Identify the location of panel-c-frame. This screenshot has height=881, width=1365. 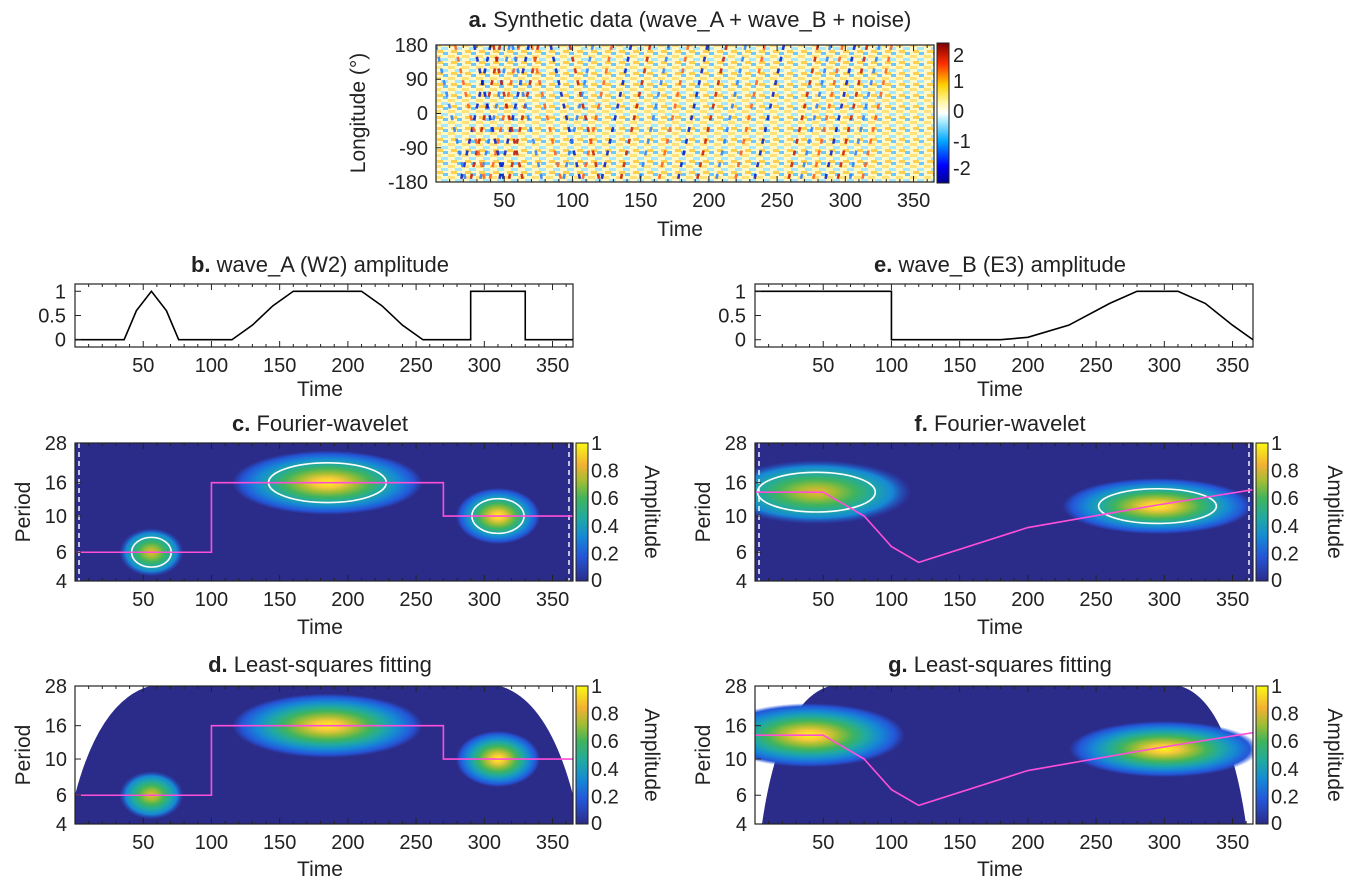
(324, 512).